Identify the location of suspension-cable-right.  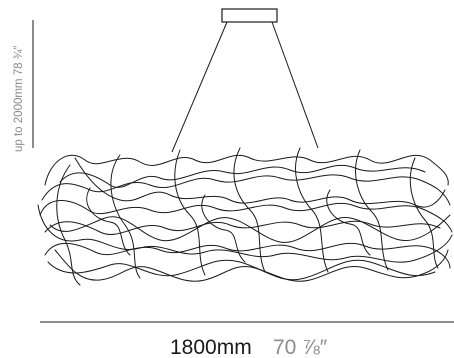
(295, 85).